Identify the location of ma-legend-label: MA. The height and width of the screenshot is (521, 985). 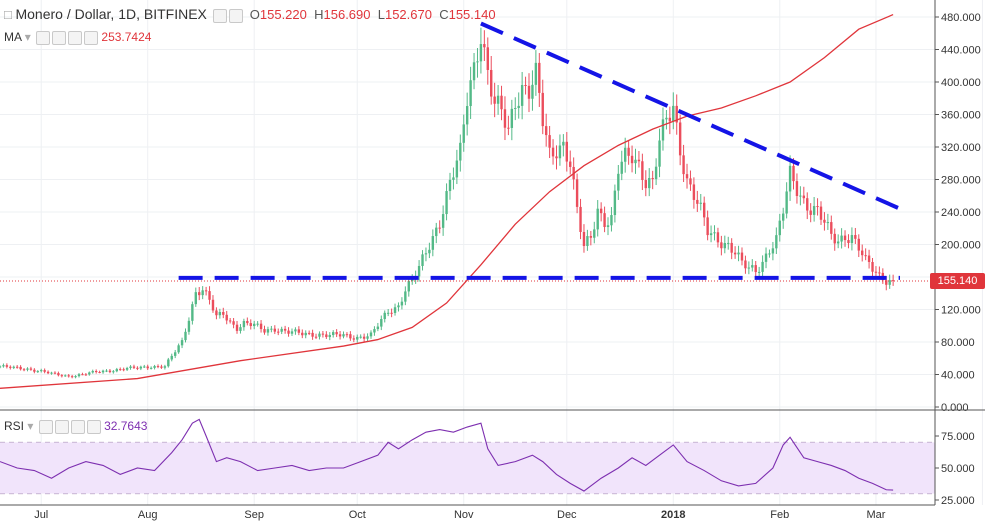
(13, 37).